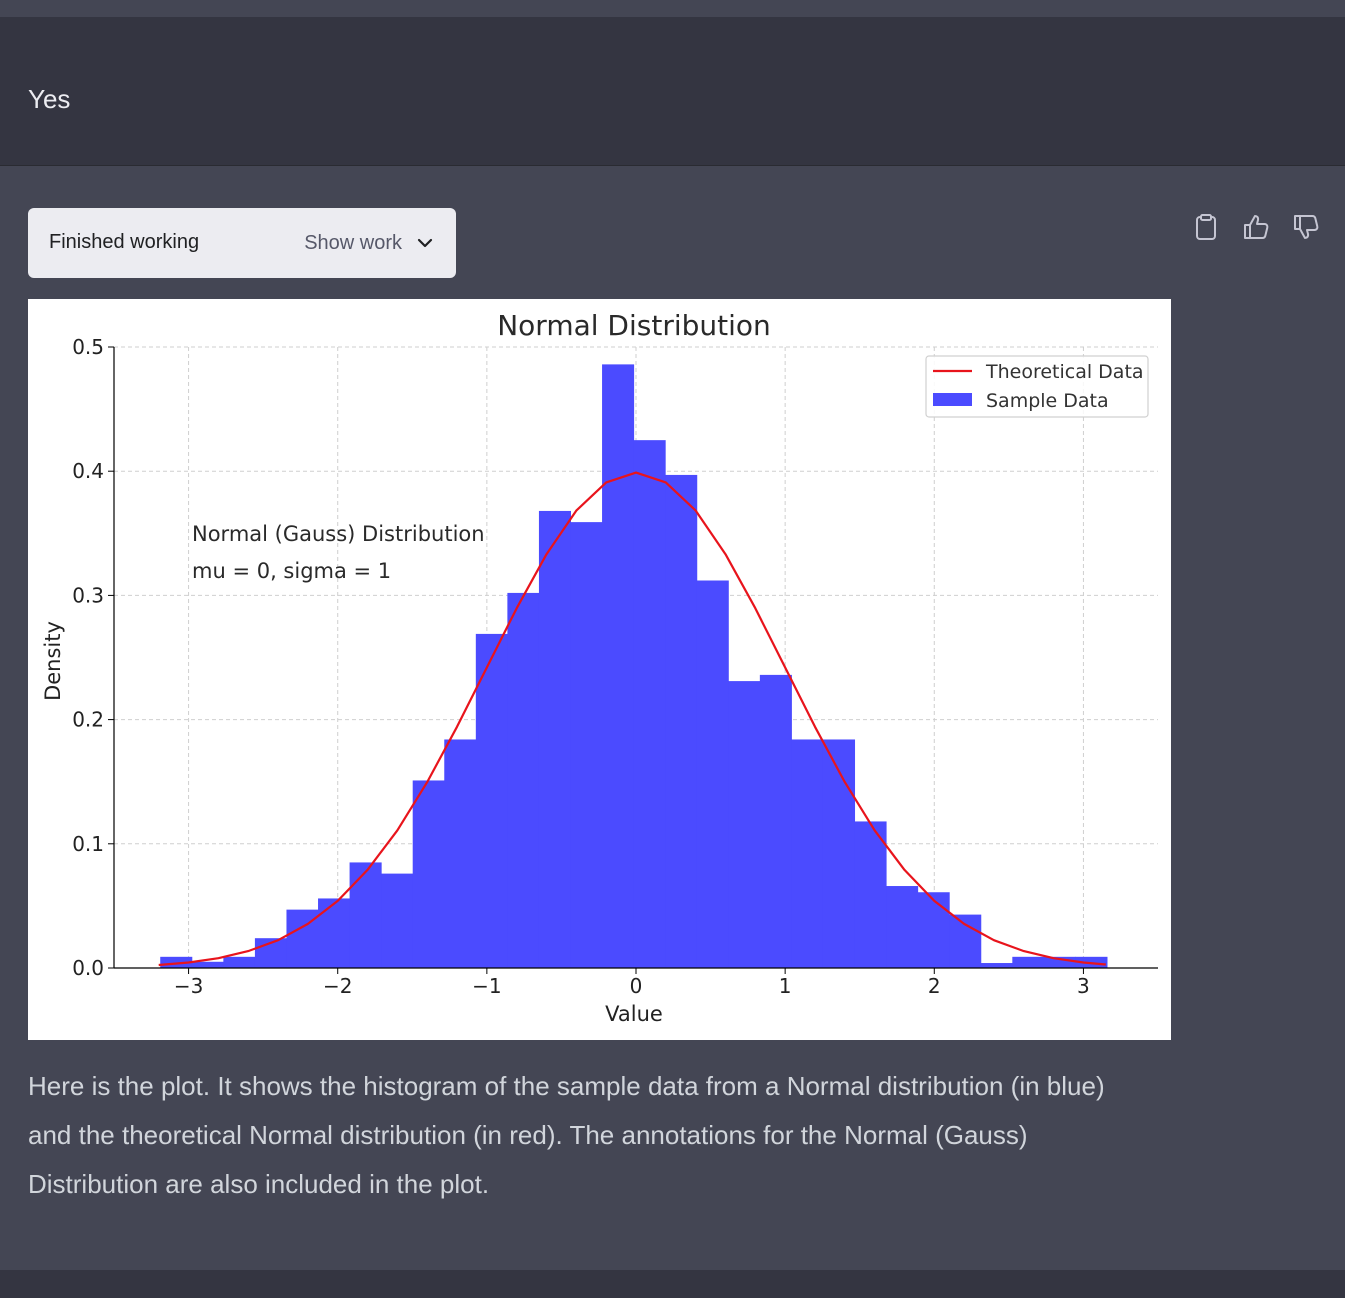  What do you see at coordinates (88, 595) in the screenshot?
I see `y-tick-label: 0.3` at bounding box center [88, 595].